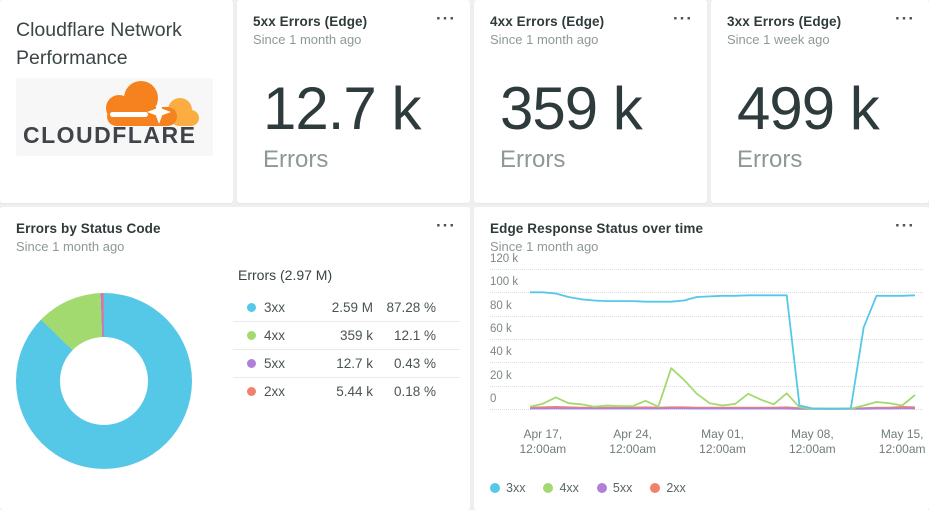 The height and width of the screenshot is (510, 929). What do you see at coordinates (614, 488) in the screenshot?
I see `legend-item-5xx: 5xx` at bounding box center [614, 488].